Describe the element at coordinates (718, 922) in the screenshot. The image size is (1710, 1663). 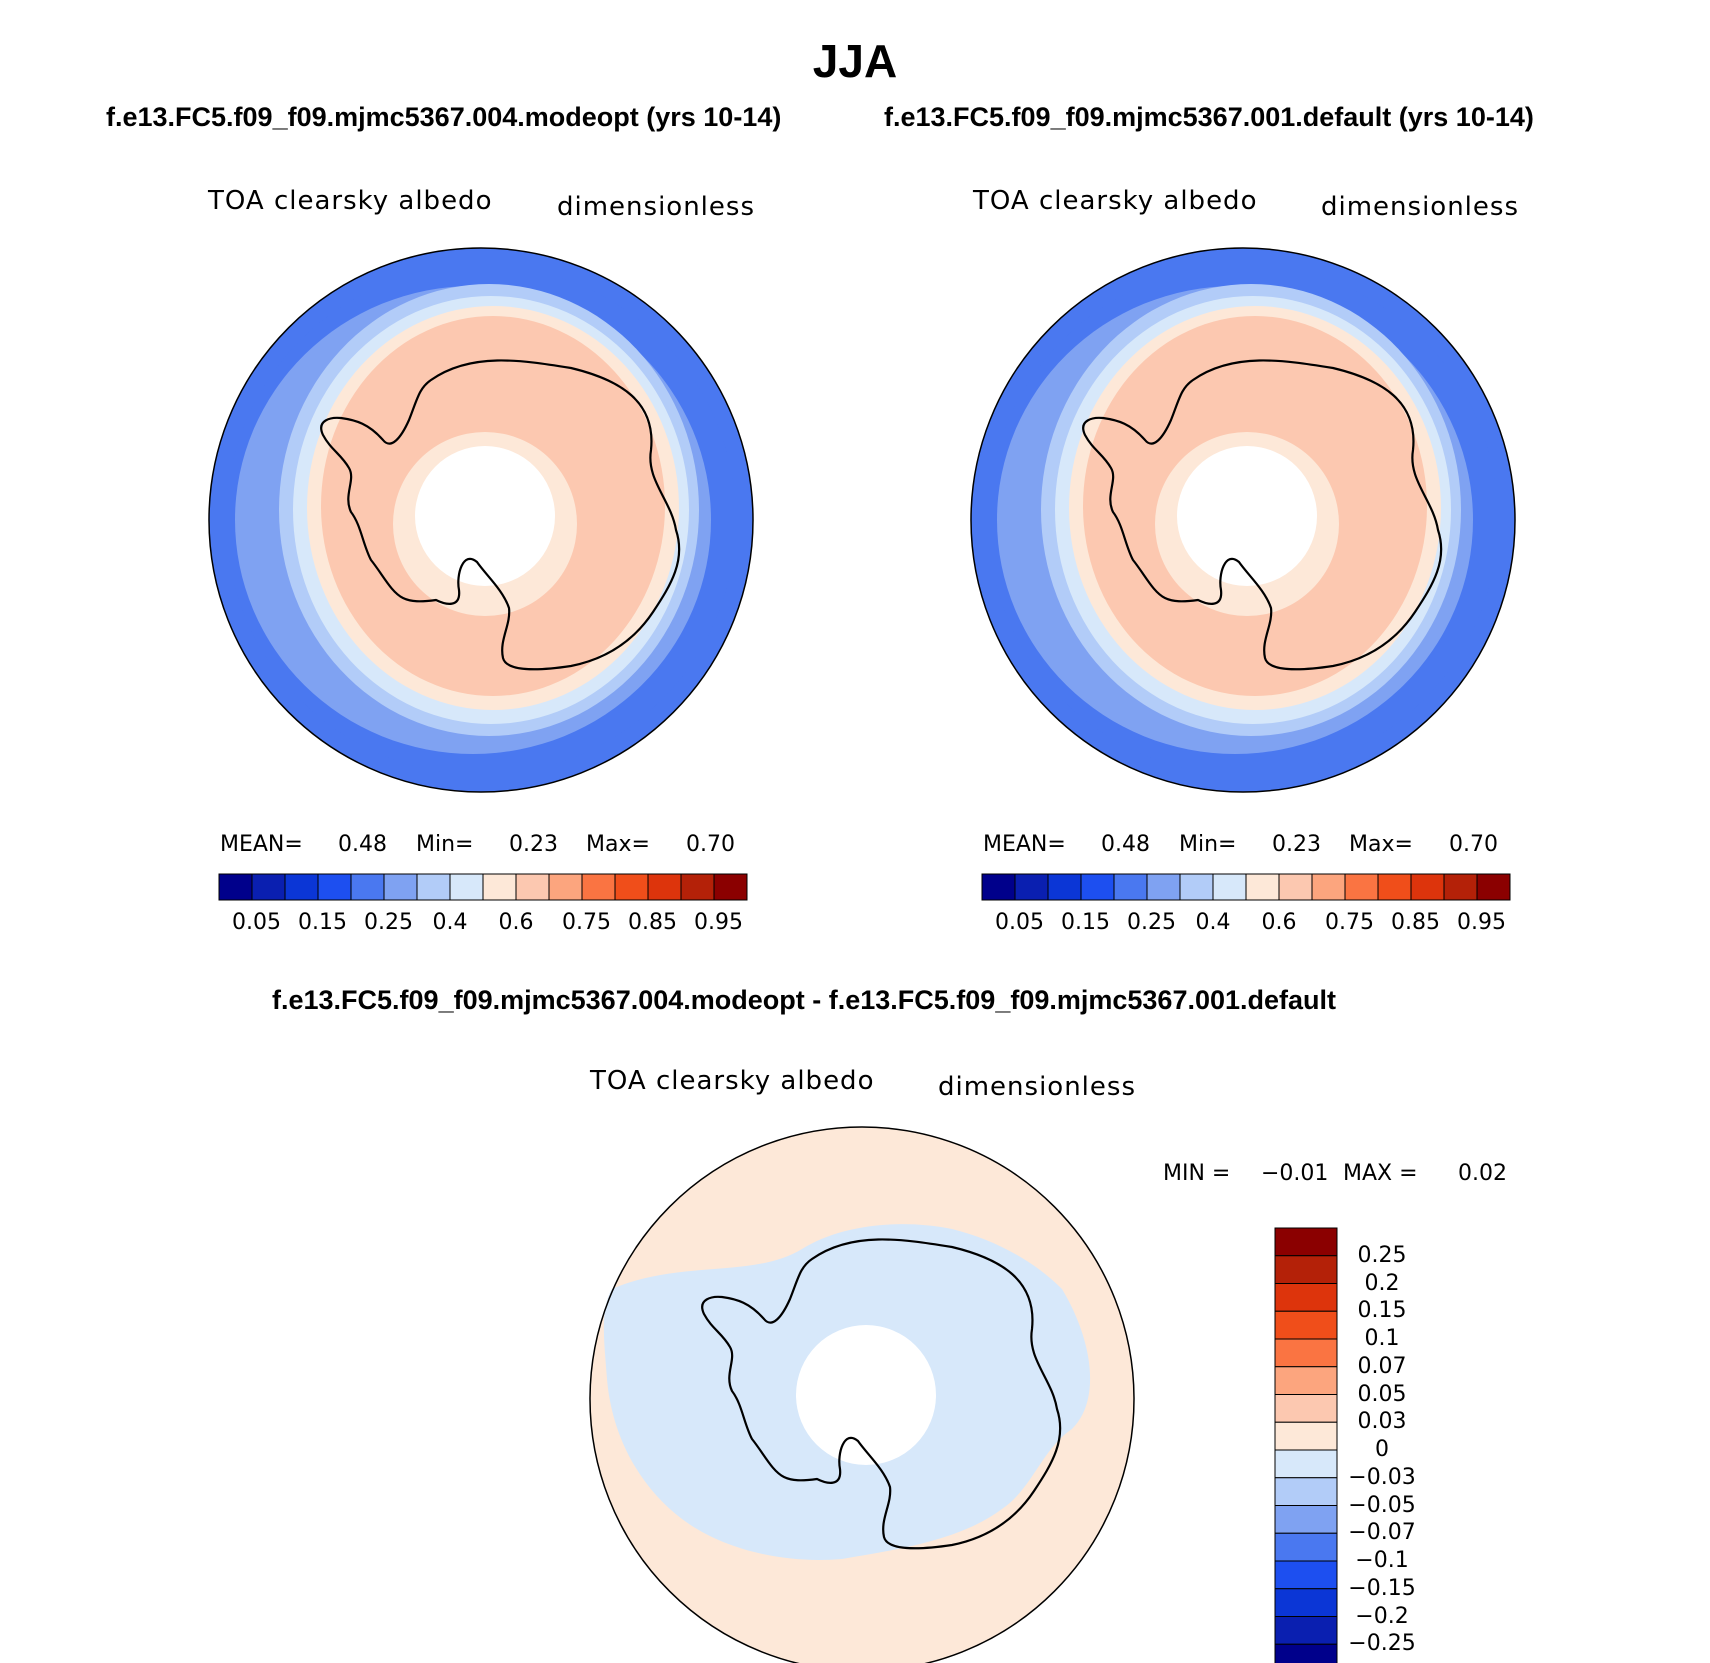
I see `left-colorbar-tick-label: 0.95` at that location.